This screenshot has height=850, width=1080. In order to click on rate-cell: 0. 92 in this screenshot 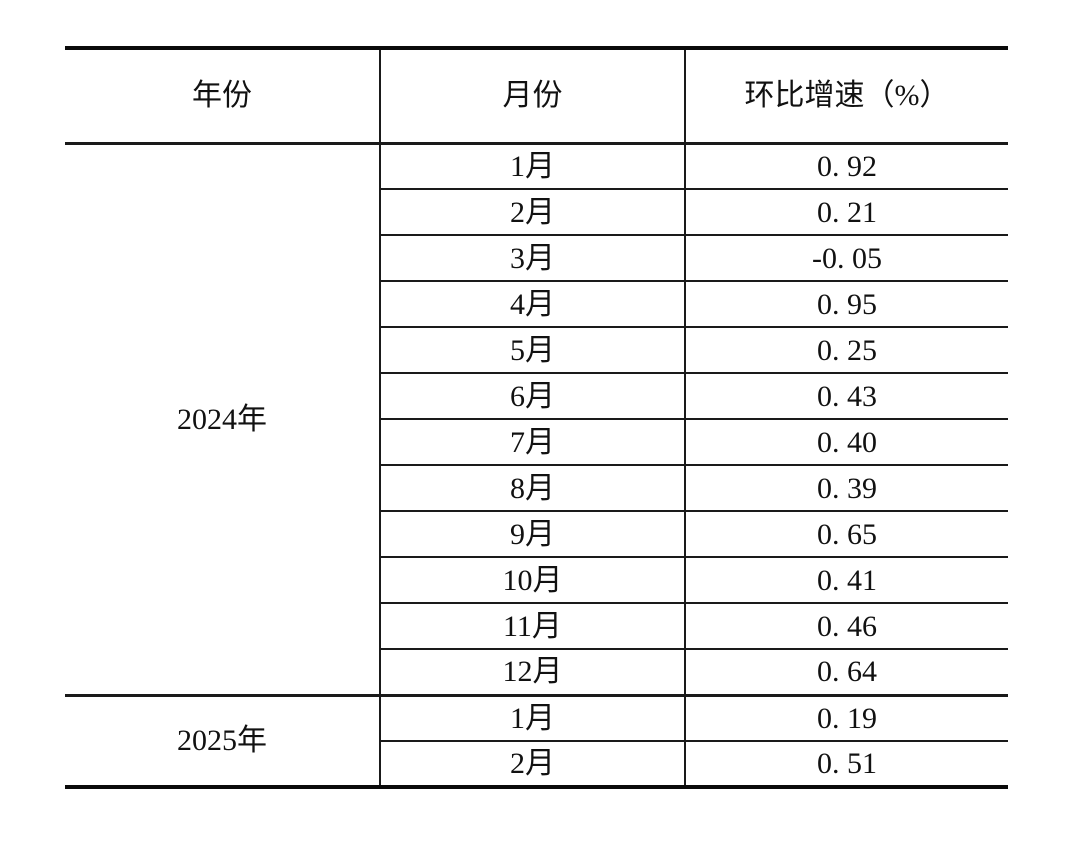, I will do `click(846, 166)`.